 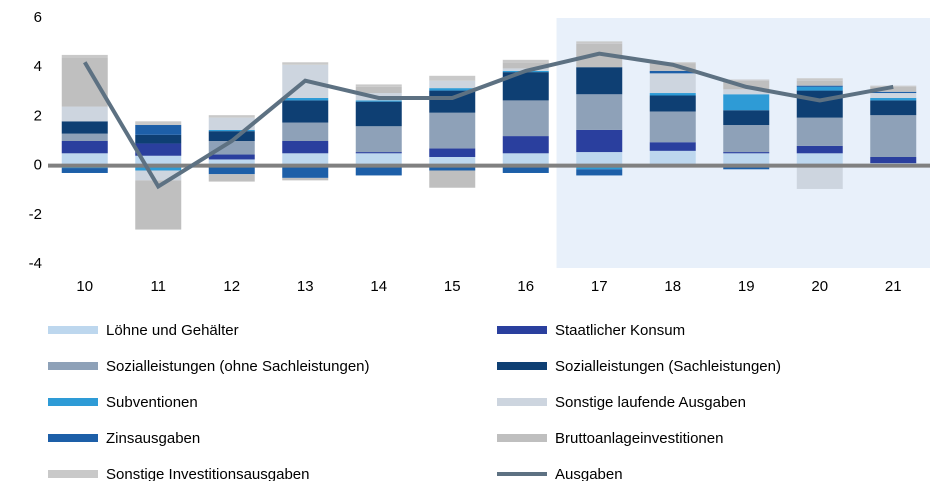 What do you see at coordinates (38, 165) in the screenshot?
I see `y-tick-label: 0` at bounding box center [38, 165].